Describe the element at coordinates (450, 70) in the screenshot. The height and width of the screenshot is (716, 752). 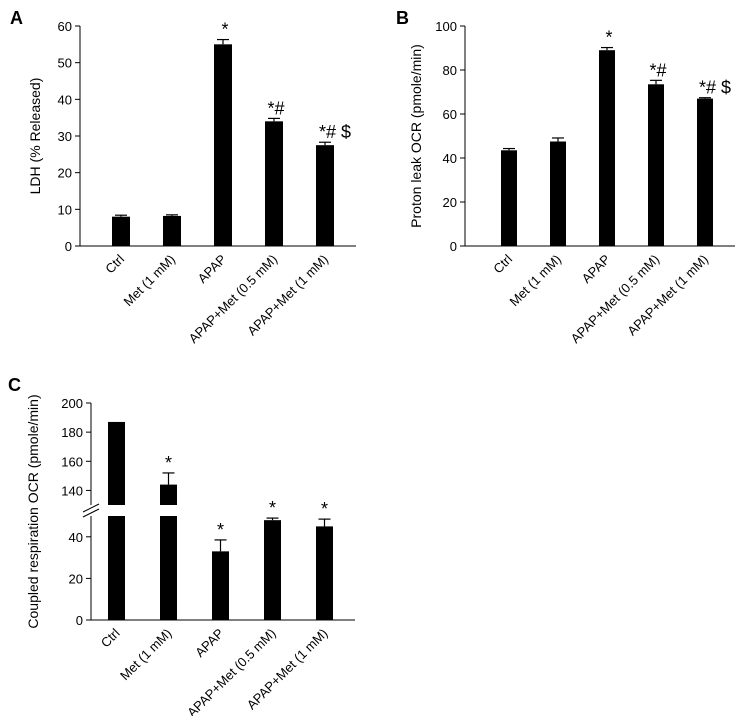
I see `y-tick-label: 80` at that location.